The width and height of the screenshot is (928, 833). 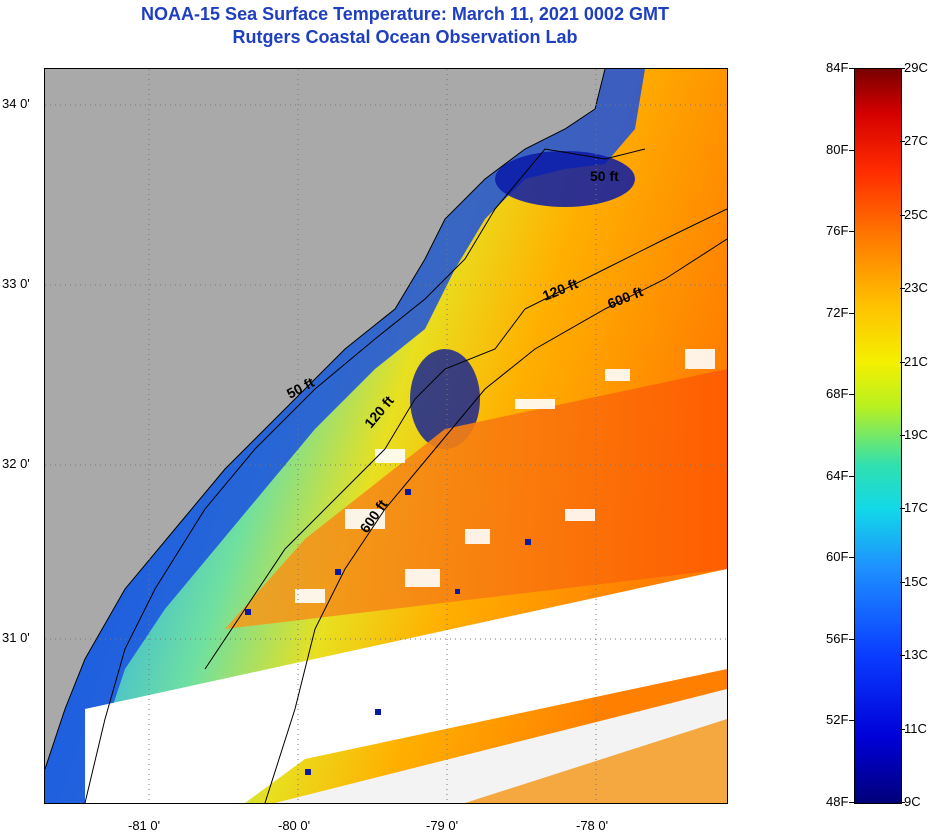 What do you see at coordinates (16, 103) in the screenshot?
I see `latitude-label: 34 0'` at bounding box center [16, 103].